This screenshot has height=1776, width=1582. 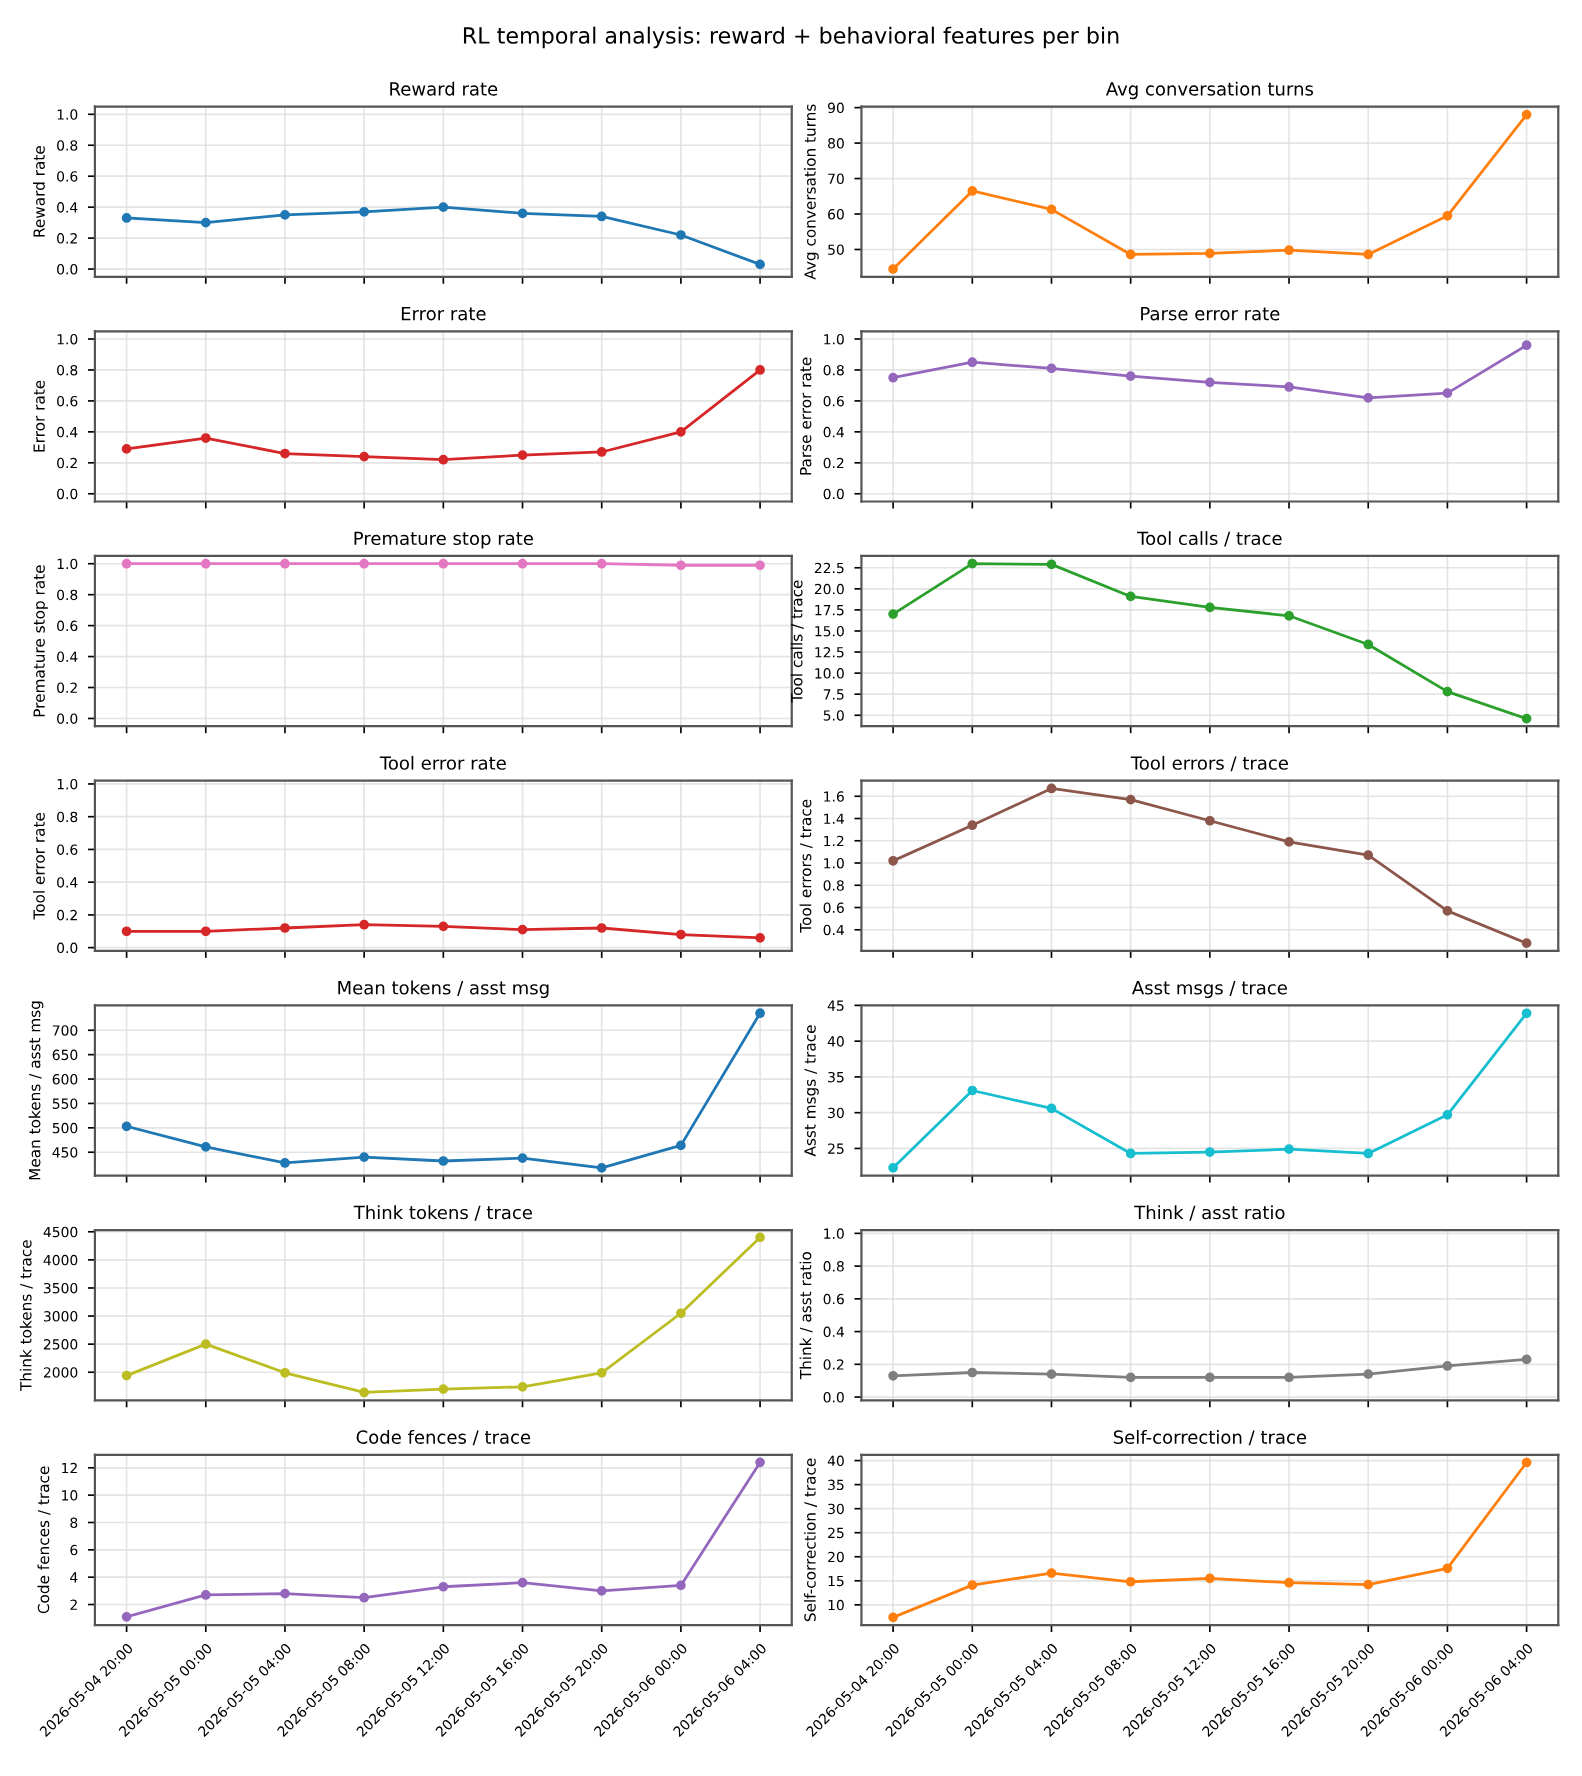 What do you see at coordinates (1209, 763) in the screenshot?
I see `chart-title: Tool errors / trace` at bounding box center [1209, 763].